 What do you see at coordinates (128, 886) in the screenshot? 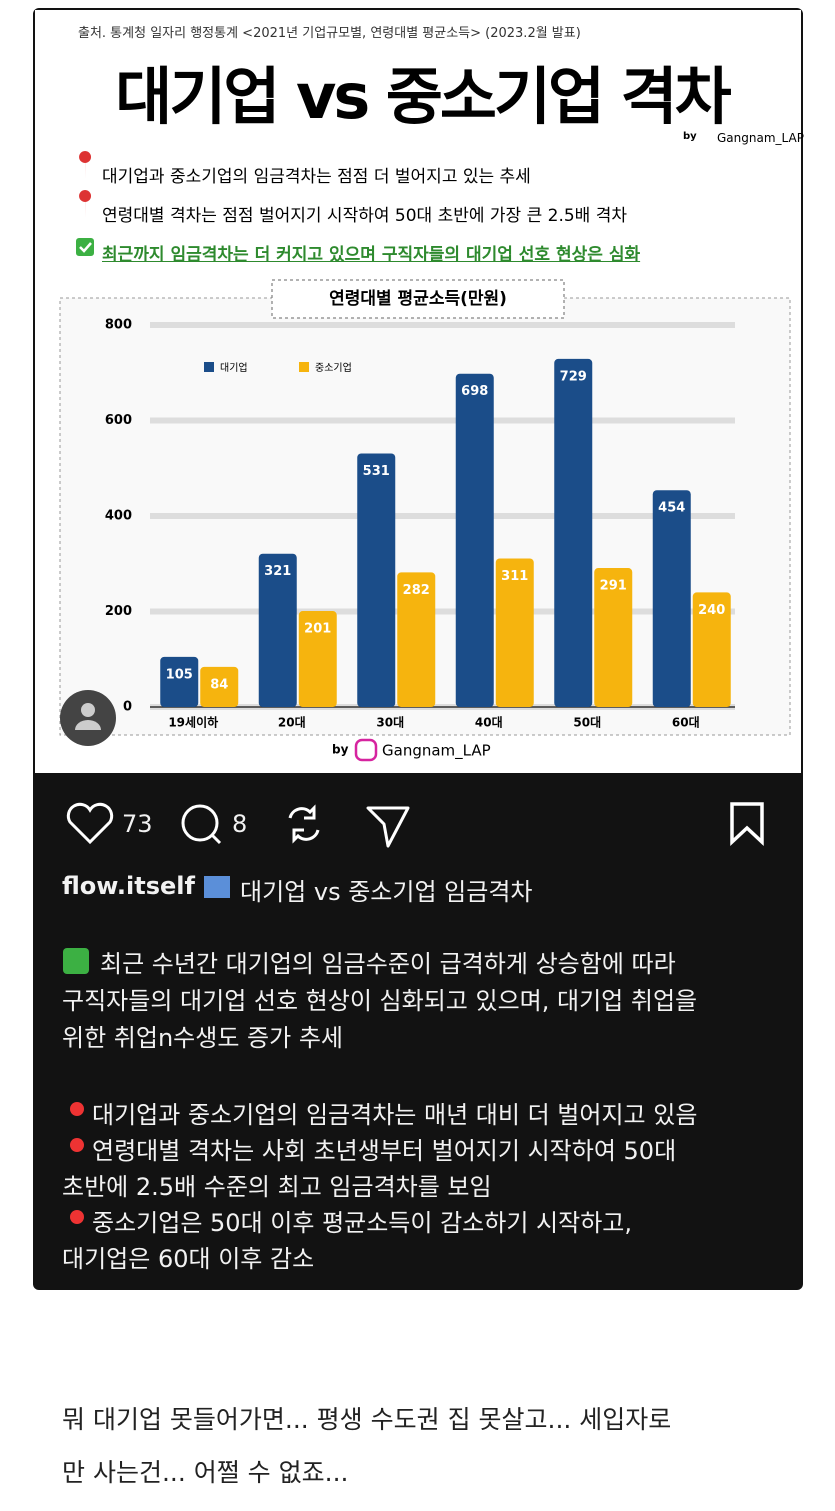
I see `username: flow.itself` at bounding box center [128, 886].